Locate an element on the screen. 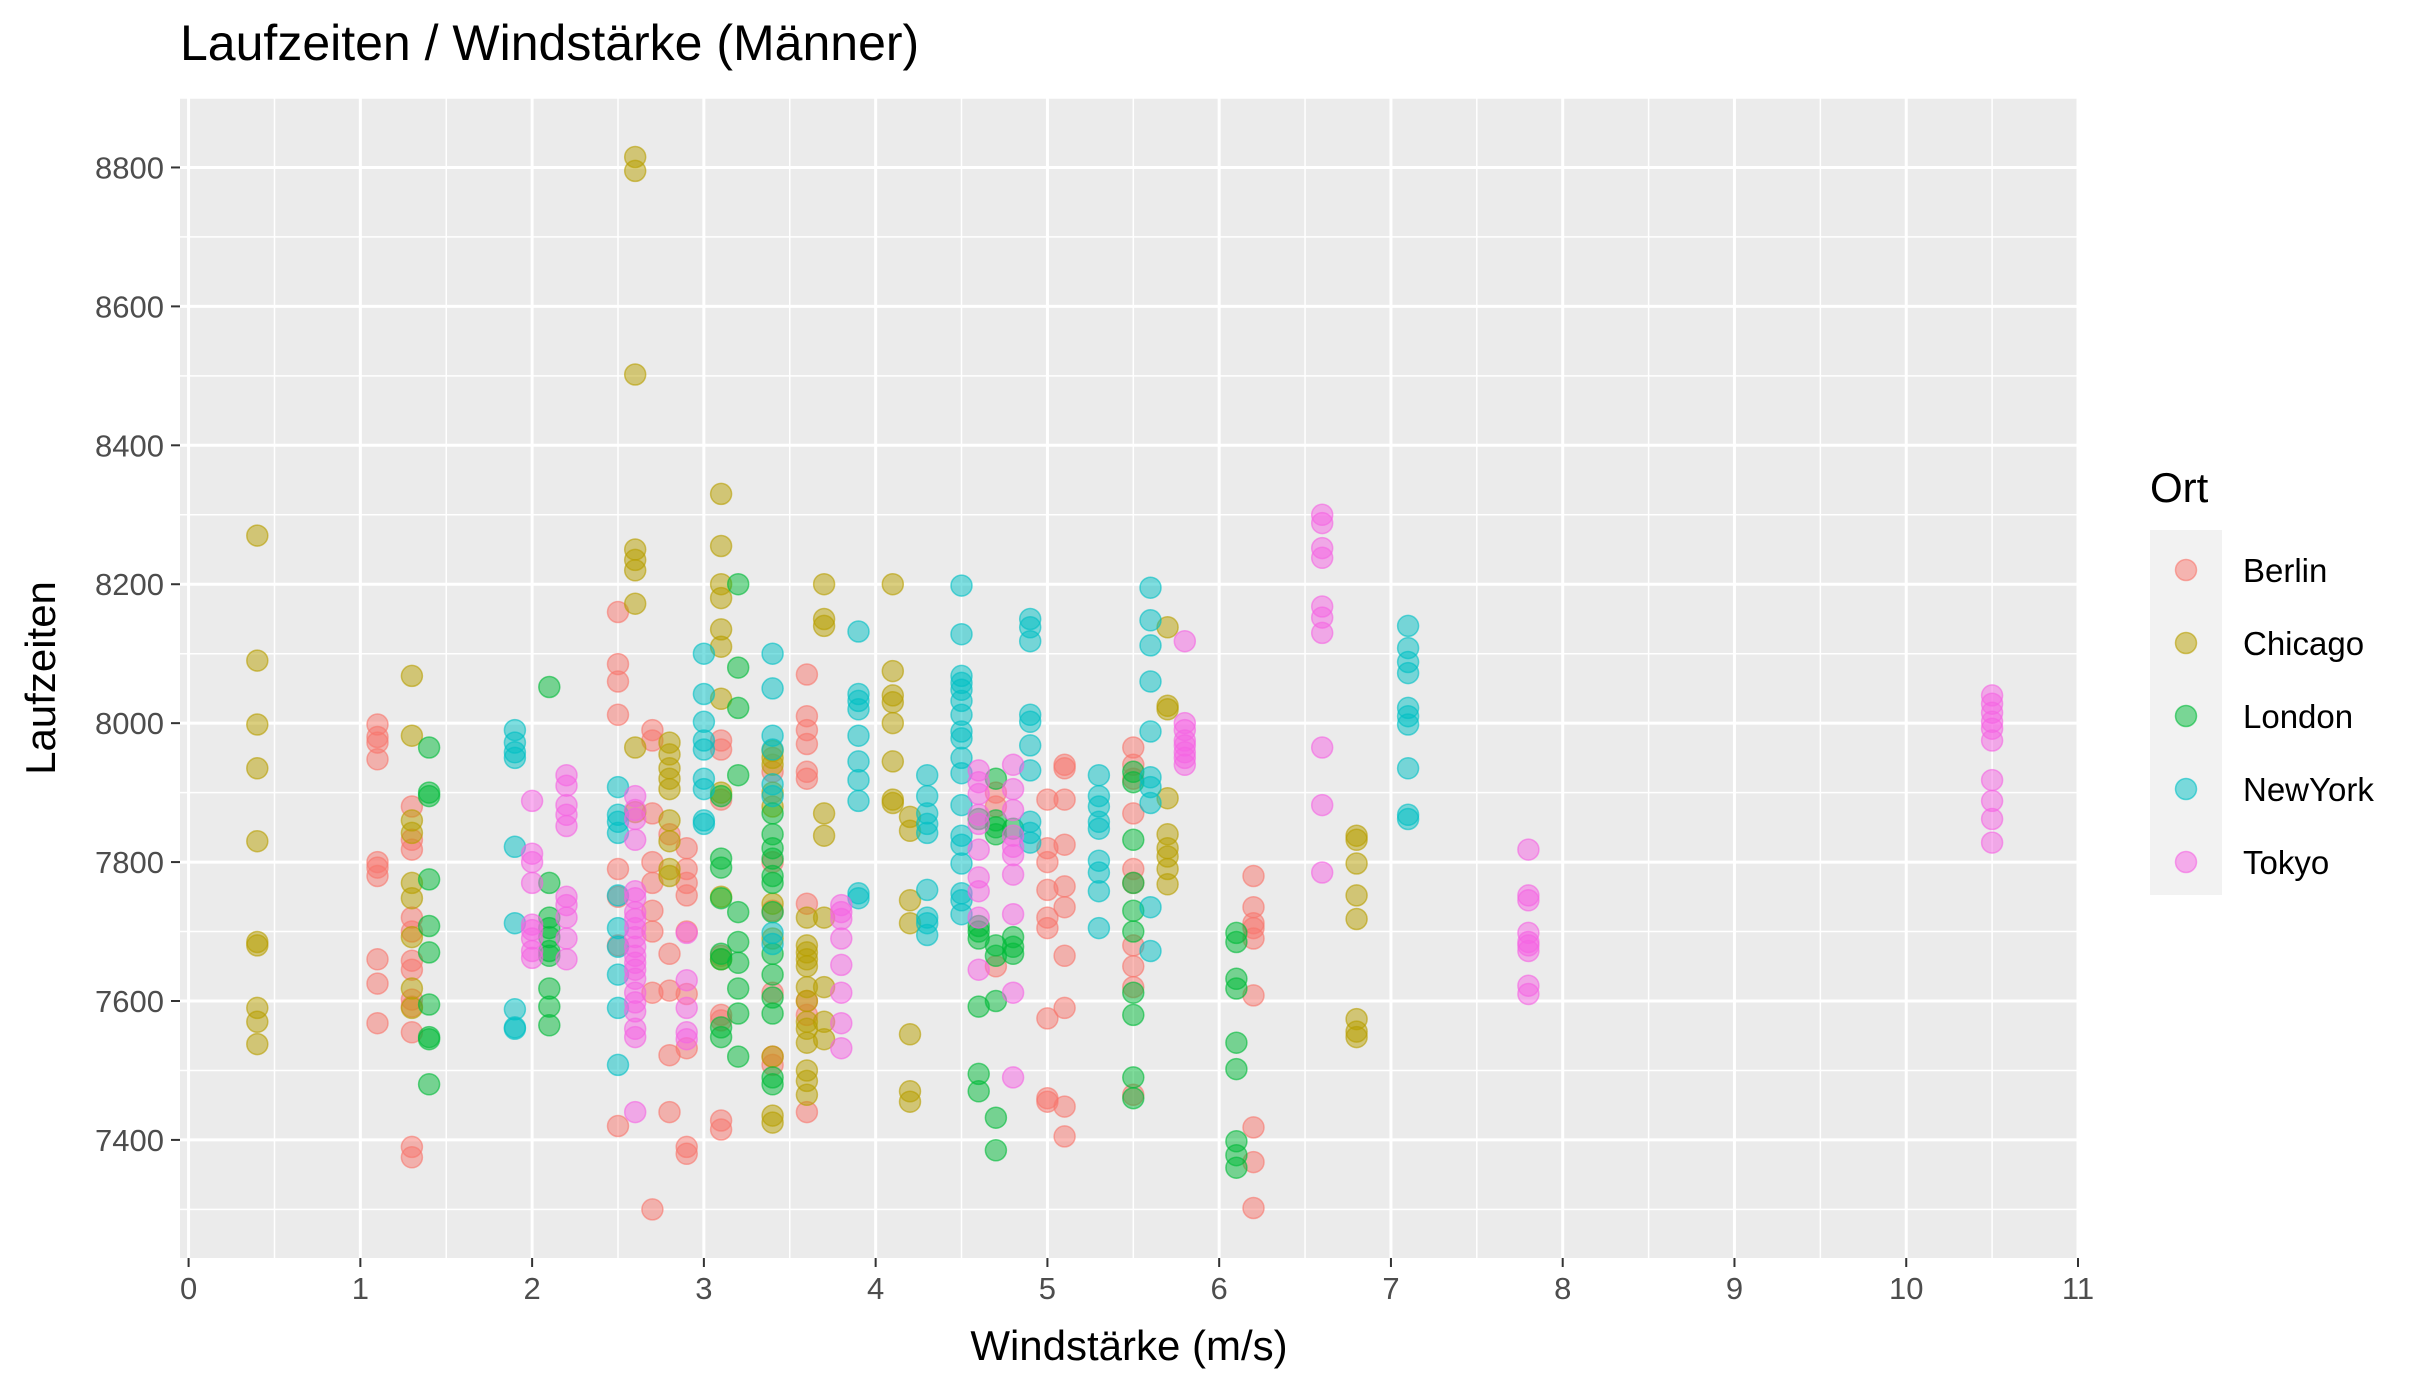 Image resolution: width=2418 pixels, height=1387 pixels. legend-key-newyork is located at coordinates (2186, 789).